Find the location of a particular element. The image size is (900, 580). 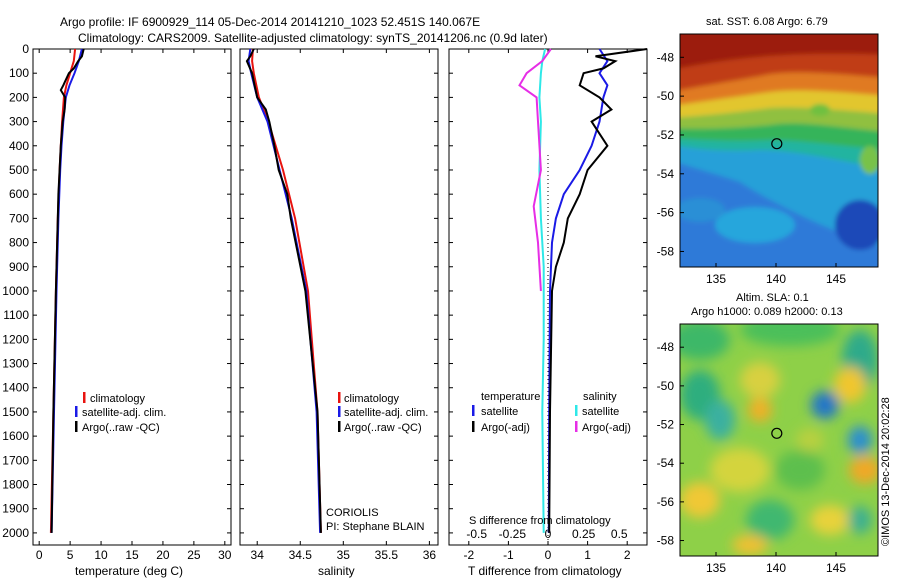

y-tick-label: 1200 is located at coordinates (15, 339).